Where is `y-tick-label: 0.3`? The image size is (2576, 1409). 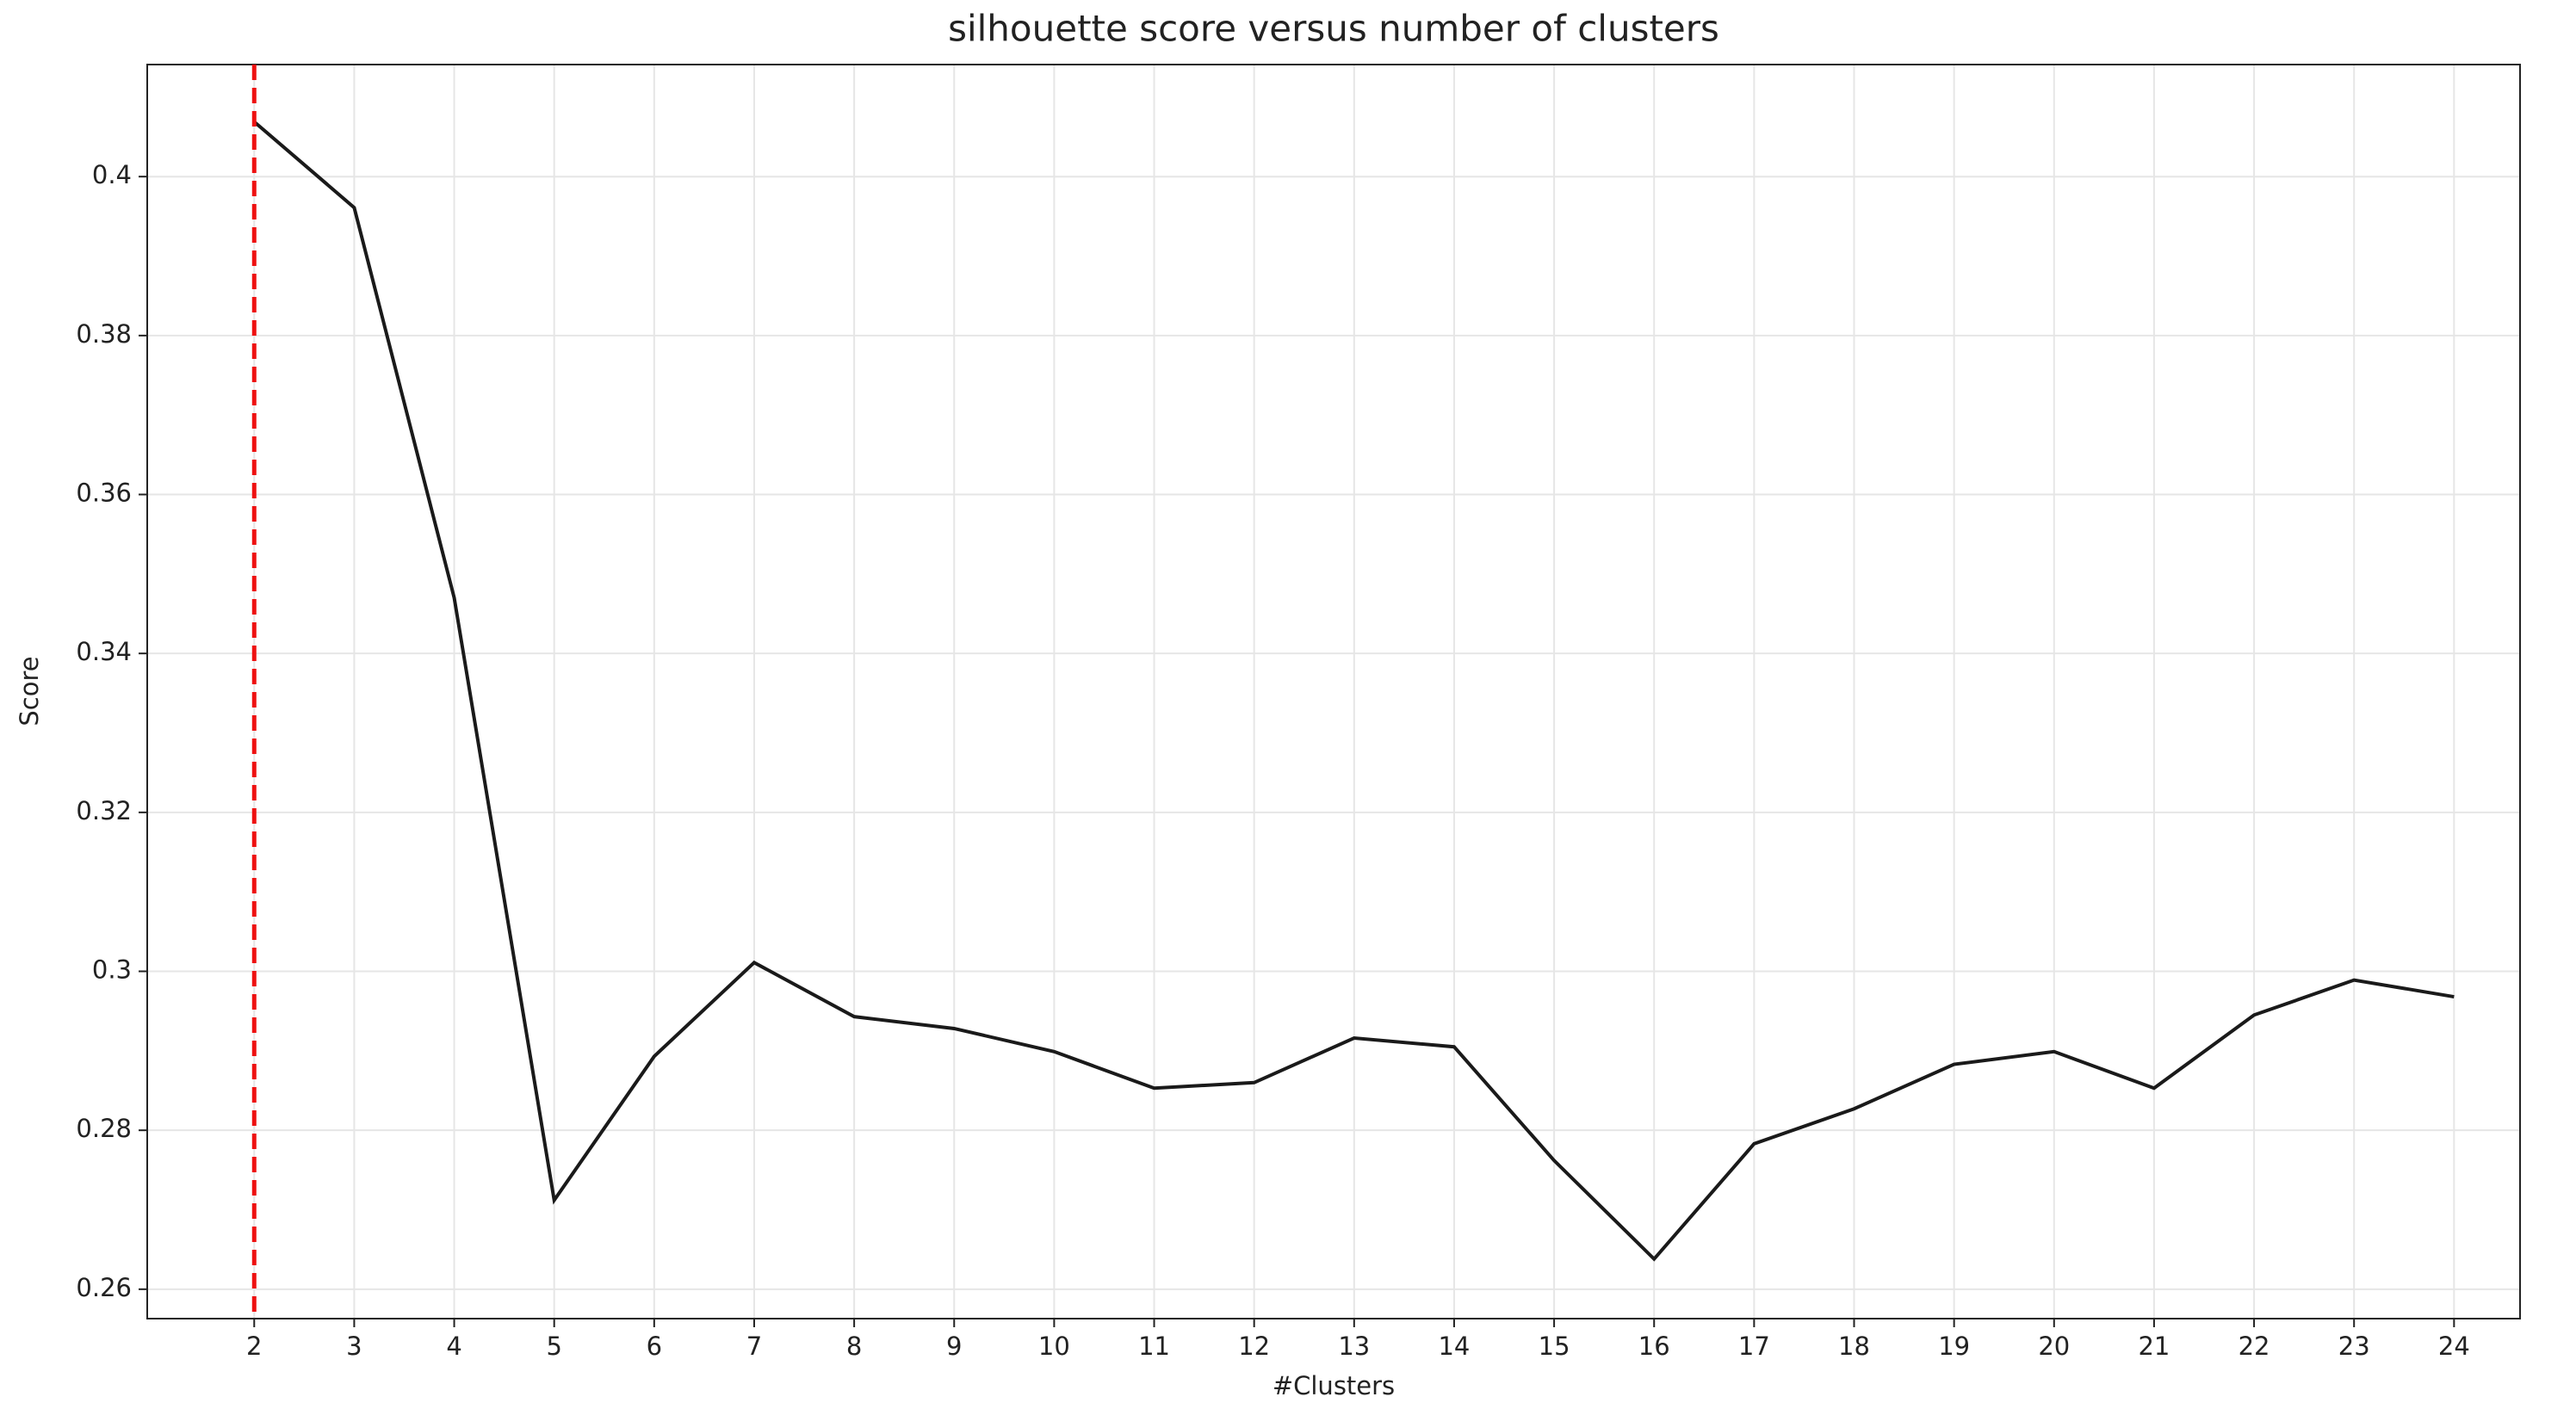 y-tick-label: 0.3 is located at coordinates (112, 970).